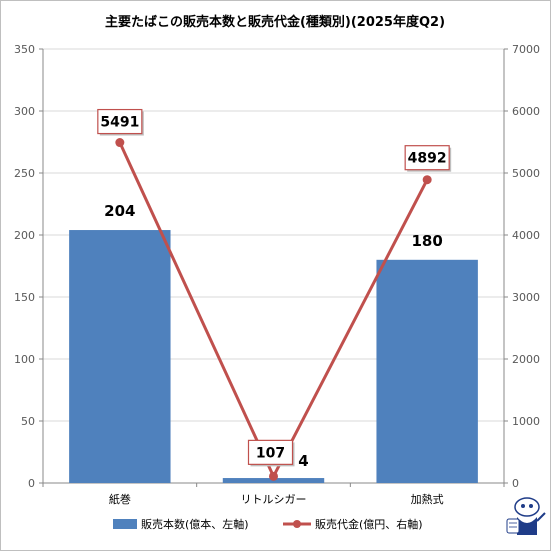 This screenshot has height=554, width=551. I want to click on legend-line-label: 販売代金(億円、右軸), so click(369, 524).